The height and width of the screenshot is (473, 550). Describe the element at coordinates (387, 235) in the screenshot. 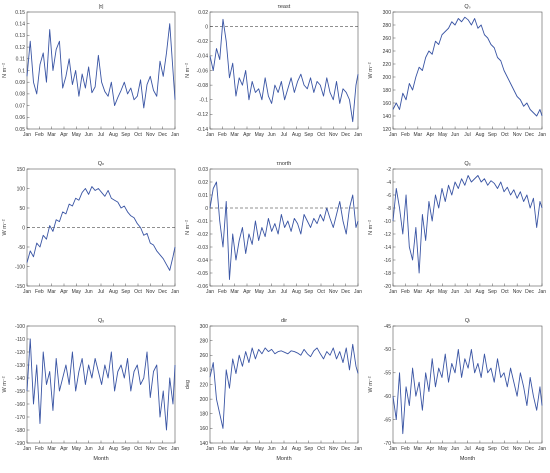

I see `y-tick-label: -12` at that location.